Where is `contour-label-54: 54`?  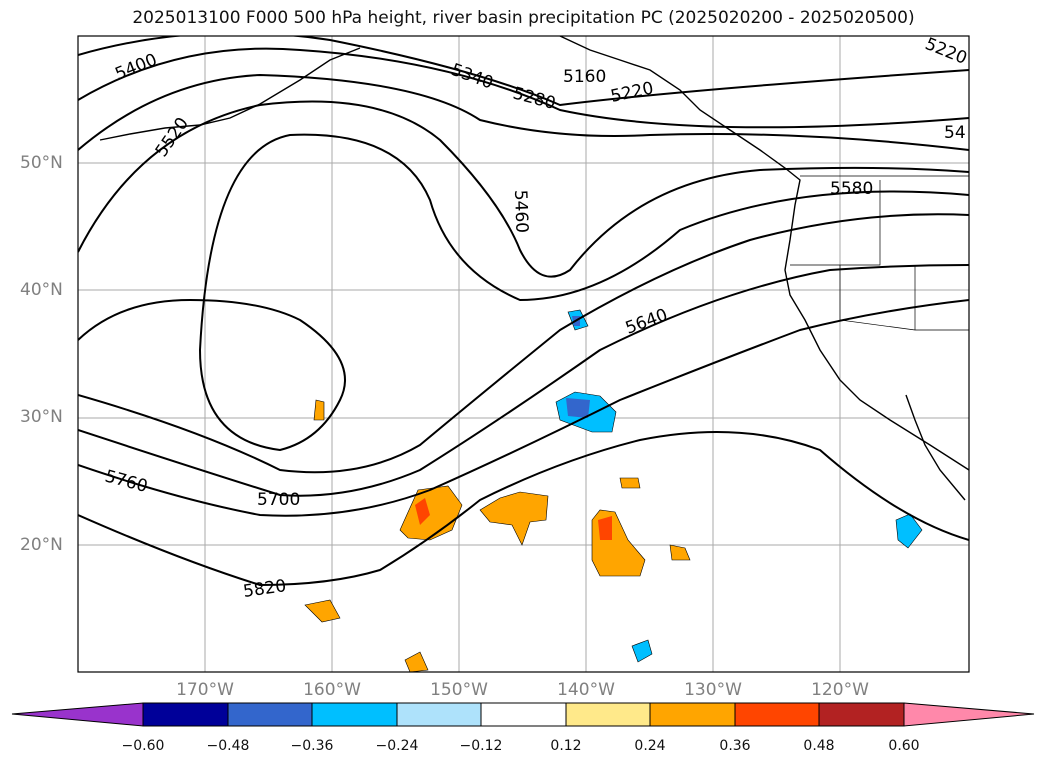 contour-label-54: 54 is located at coordinates (955, 133).